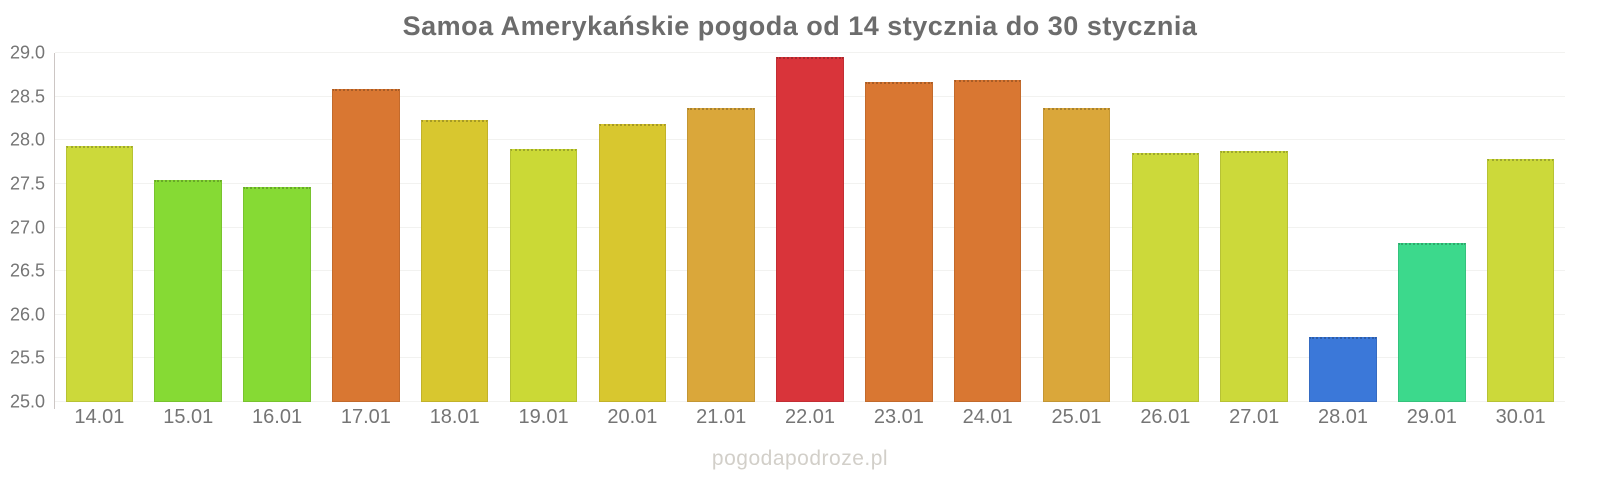 This screenshot has height=480, width=1600. Describe the element at coordinates (27, 96) in the screenshot. I see `y-tick-label: 28.5` at that location.